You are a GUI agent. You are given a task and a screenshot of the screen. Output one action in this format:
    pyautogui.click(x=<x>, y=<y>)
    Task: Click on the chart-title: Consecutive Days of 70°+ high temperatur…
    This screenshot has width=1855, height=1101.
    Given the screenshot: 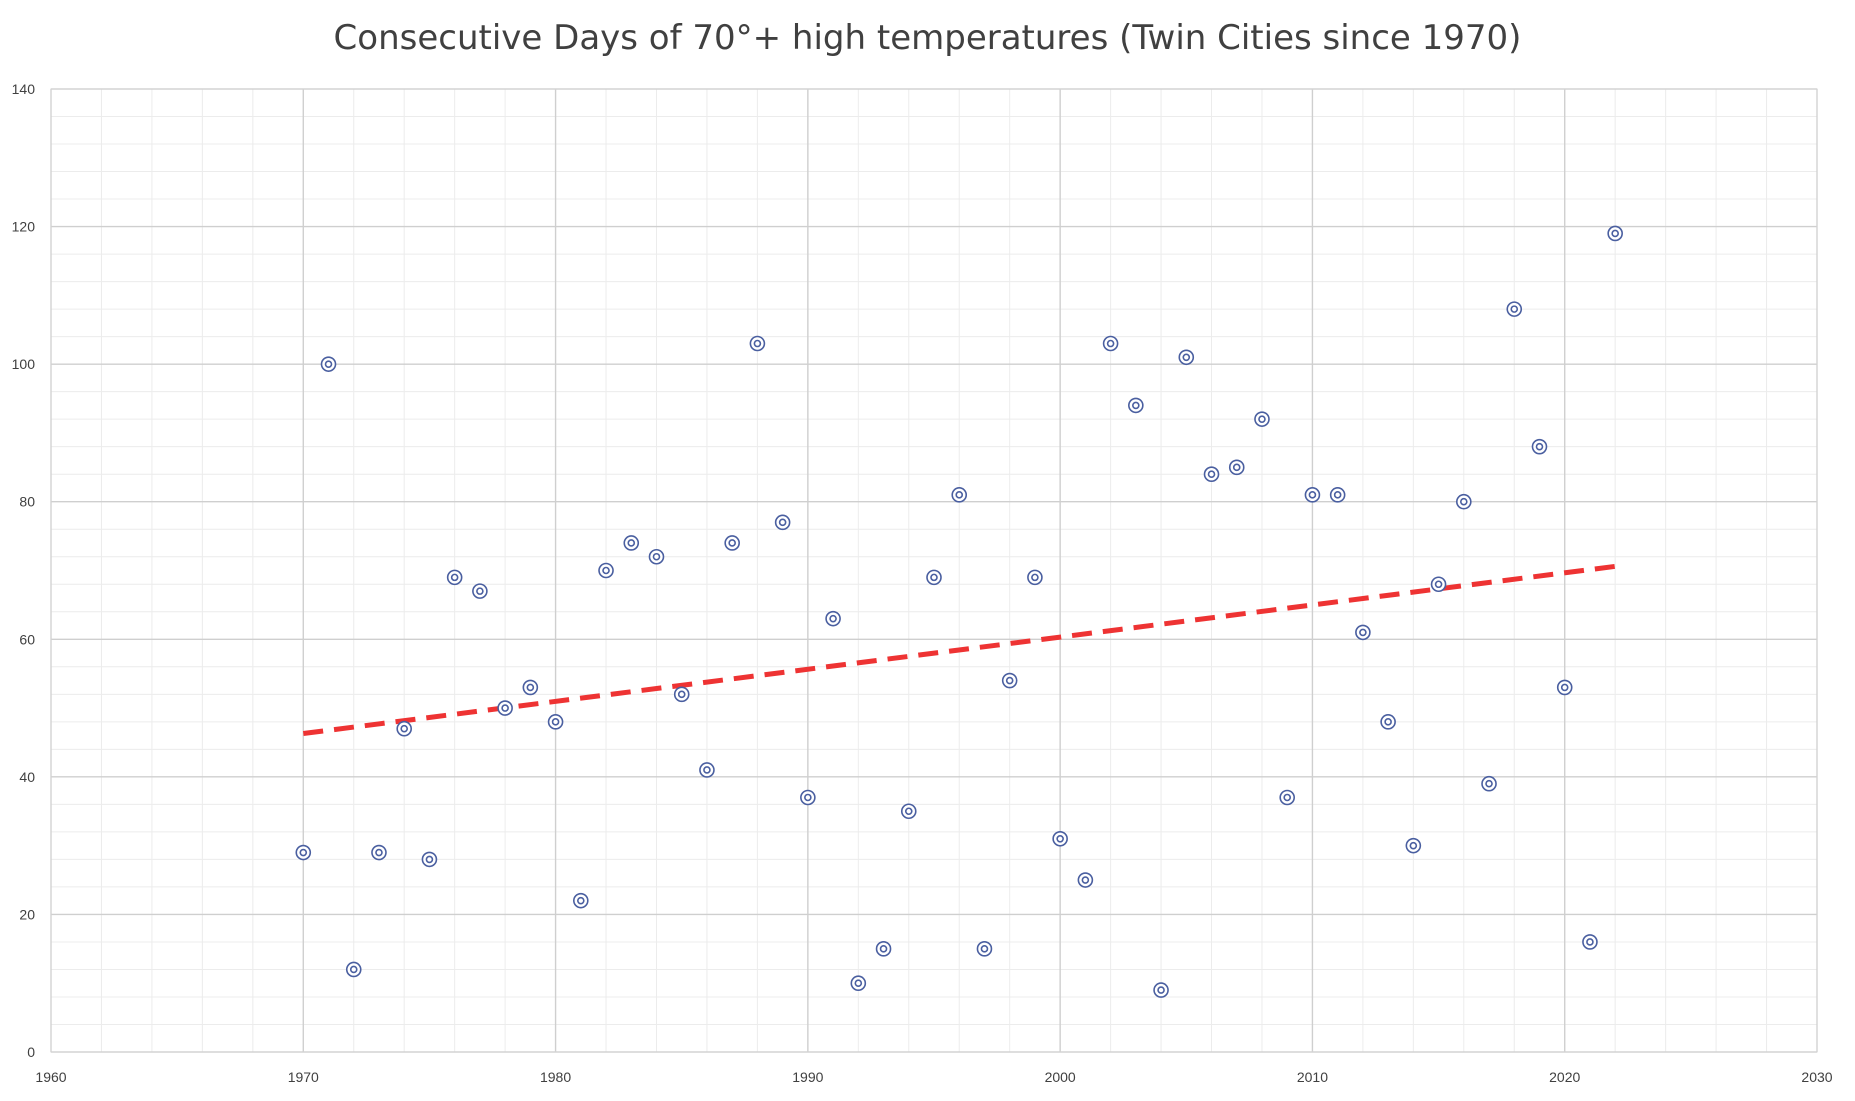 What is the action you would take?
    pyautogui.click(x=927, y=38)
    